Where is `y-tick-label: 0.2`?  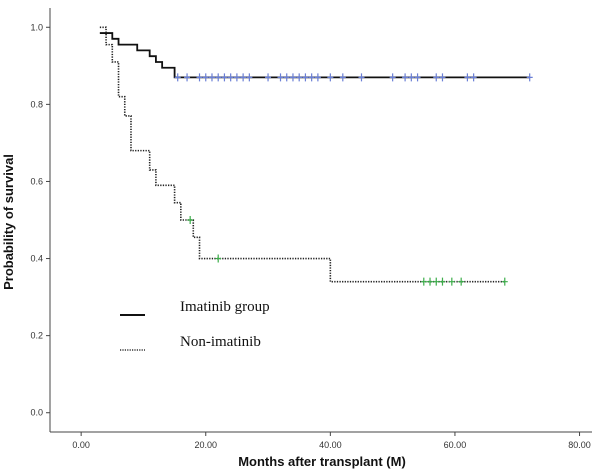
y-tick-label: 0.2 is located at coordinates (36, 336).